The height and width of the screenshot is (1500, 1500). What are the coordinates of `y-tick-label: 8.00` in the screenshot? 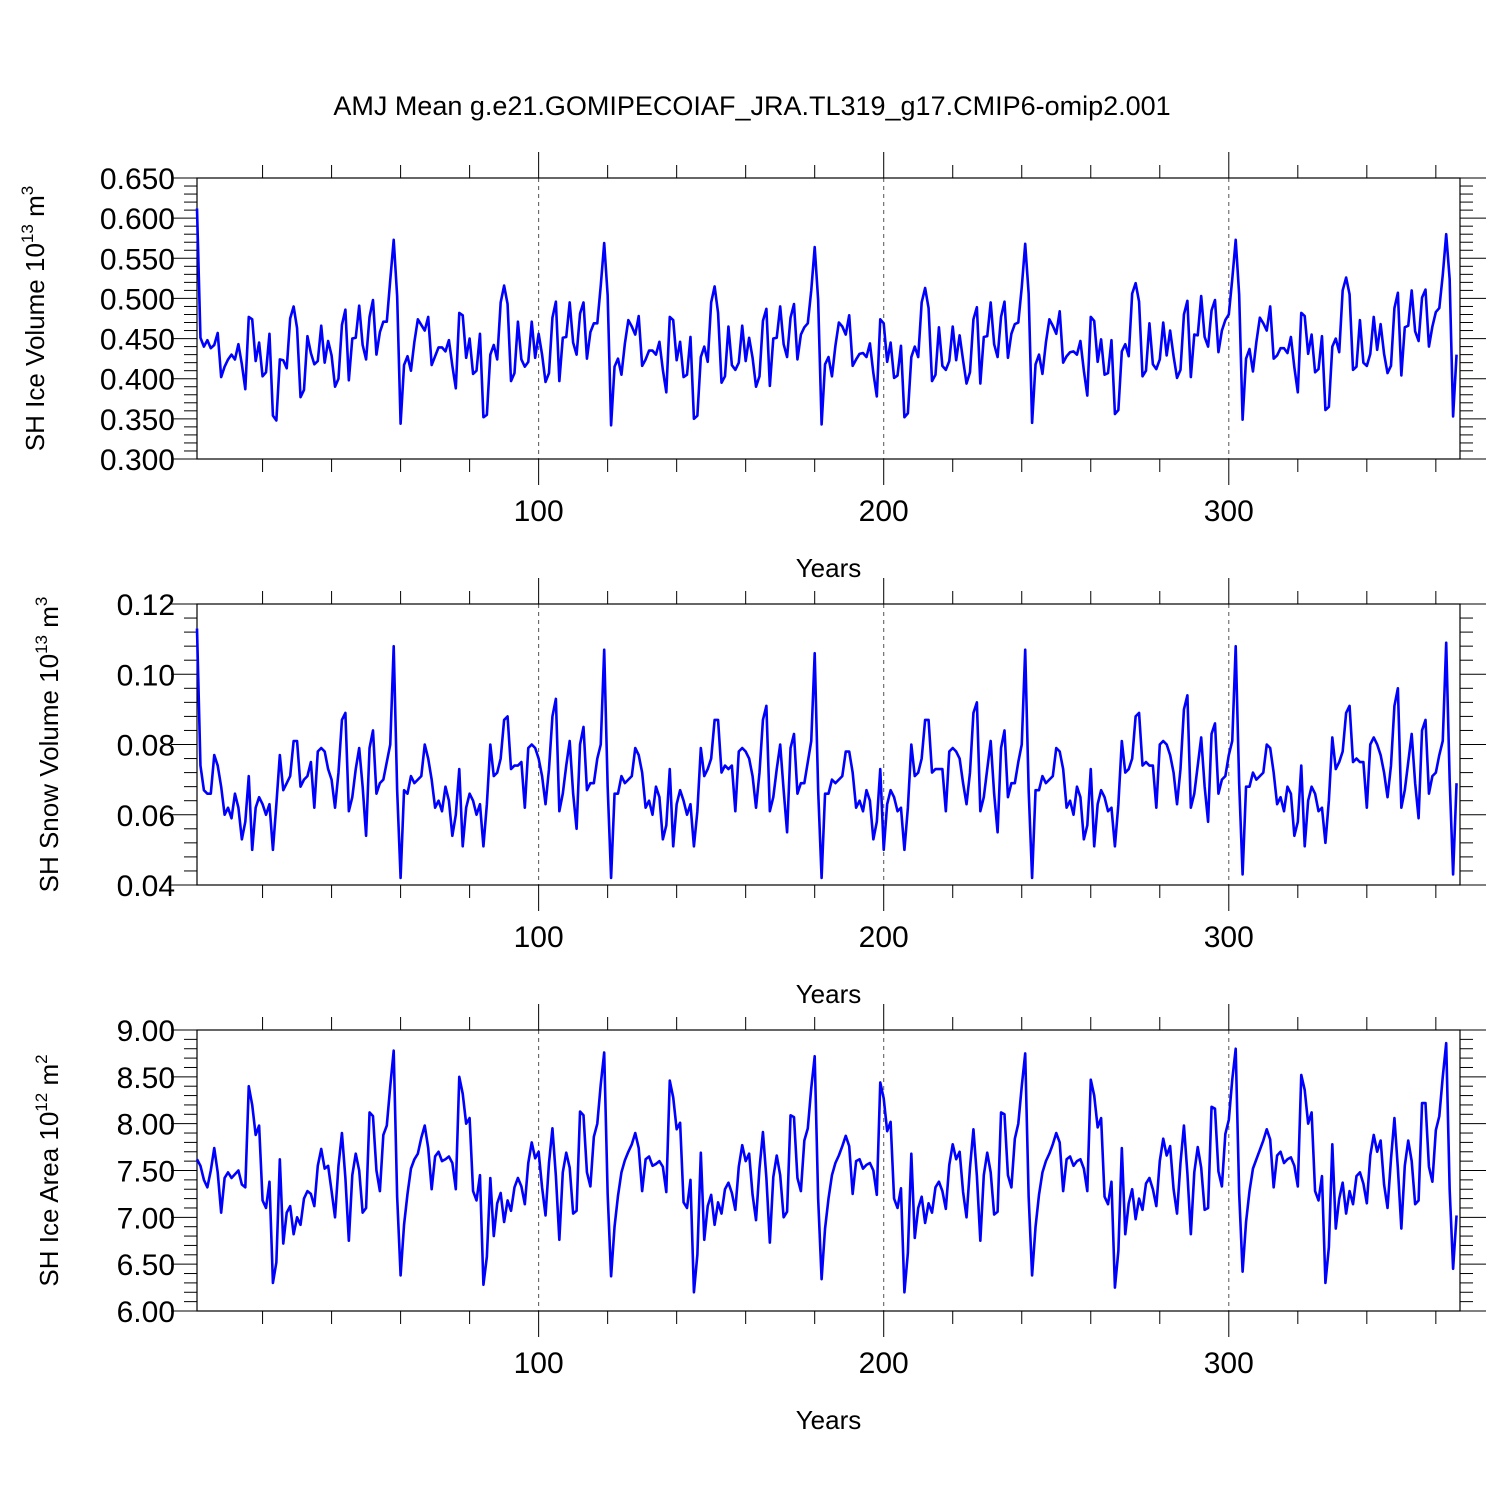 It's located at (146, 1125).